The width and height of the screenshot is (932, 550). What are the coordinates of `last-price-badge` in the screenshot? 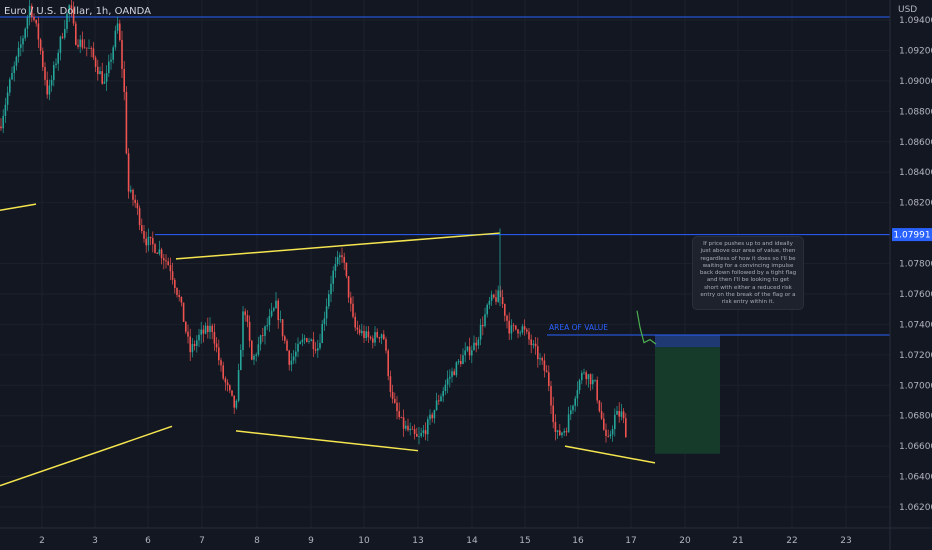 It's located at (912, 235).